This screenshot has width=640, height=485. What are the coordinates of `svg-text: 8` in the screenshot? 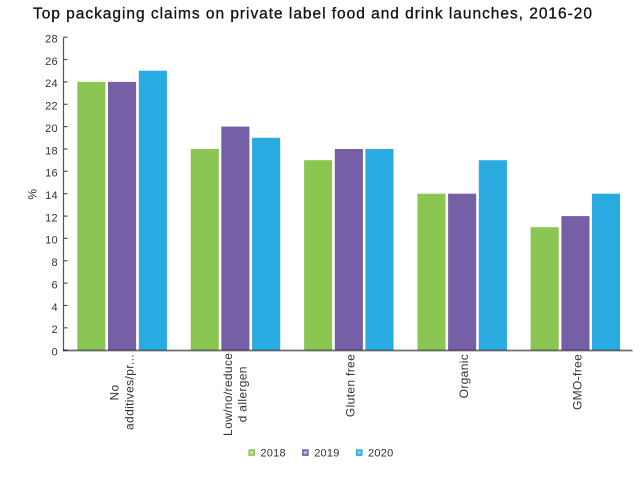 It's located at (55, 263).